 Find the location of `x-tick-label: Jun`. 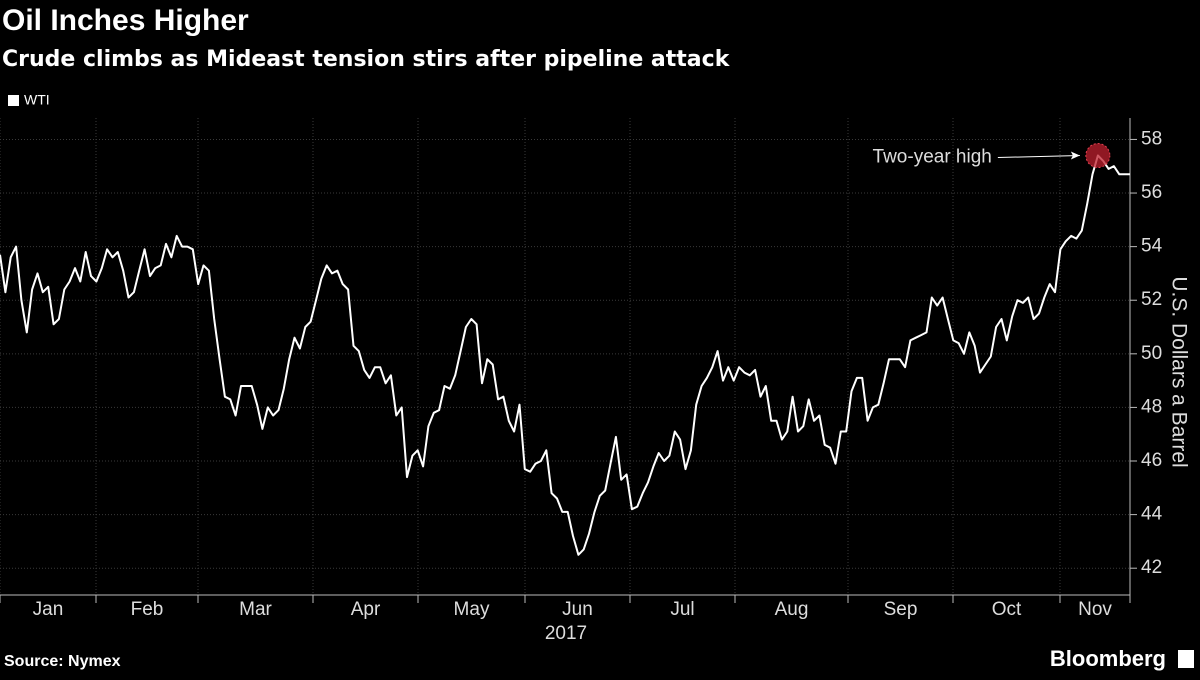

x-tick-label: Jun is located at coordinates (577, 609).